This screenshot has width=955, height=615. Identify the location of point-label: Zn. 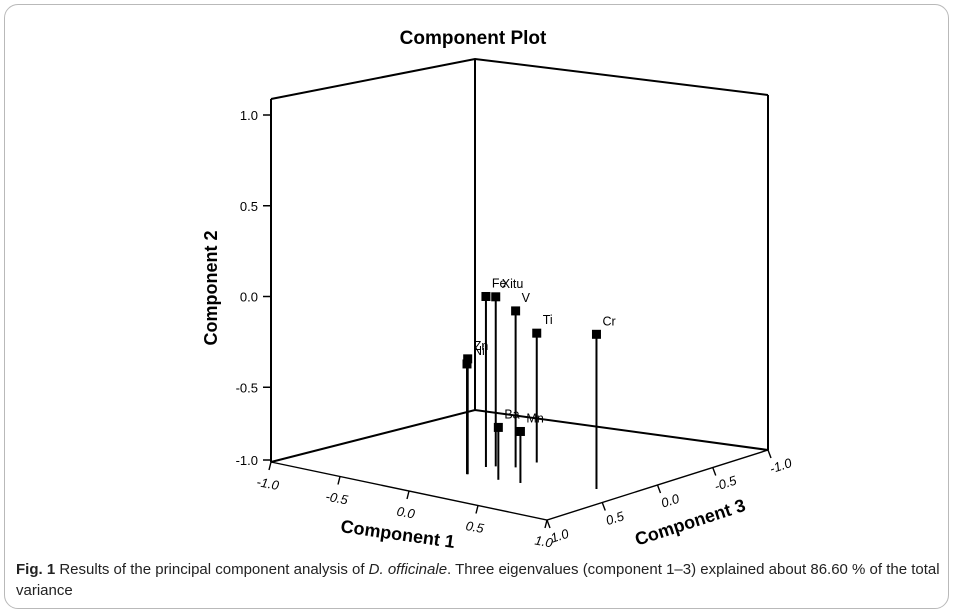
(481, 346).